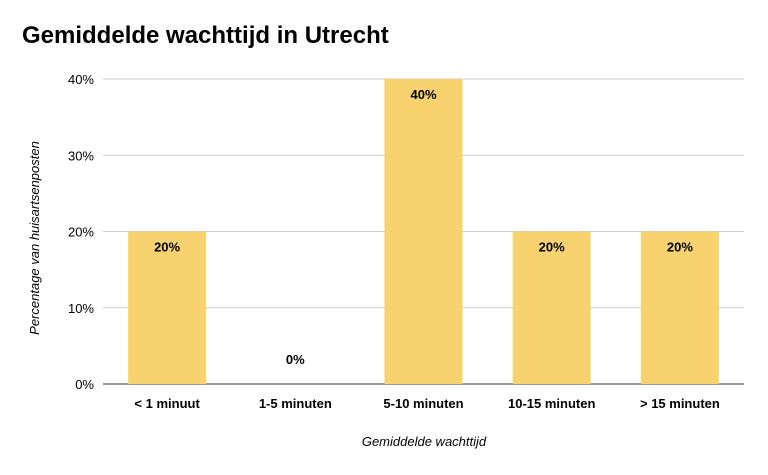 This screenshot has height=475, width=768. Describe the element at coordinates (167, 403) in the screenshot. I see `x-tick-label: < 1 minuut` at that location.